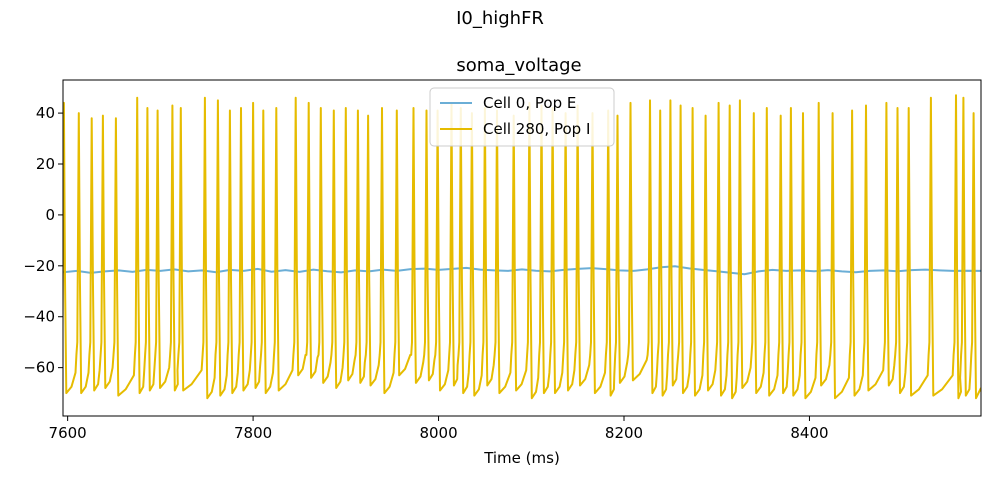 This screenshot has width=1000, height=500. Describe the element at coordinates (68, 433) in the screenshot. I see `x-tick-label: 7600` at that location.